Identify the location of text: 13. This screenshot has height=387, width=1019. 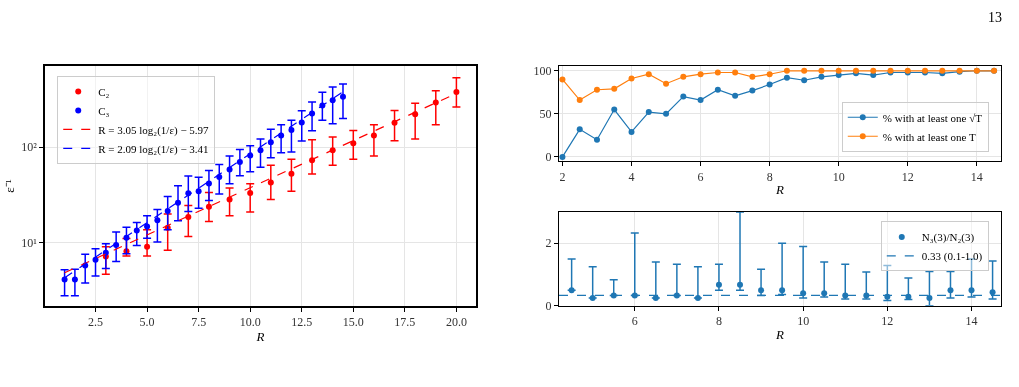
(995, 17).